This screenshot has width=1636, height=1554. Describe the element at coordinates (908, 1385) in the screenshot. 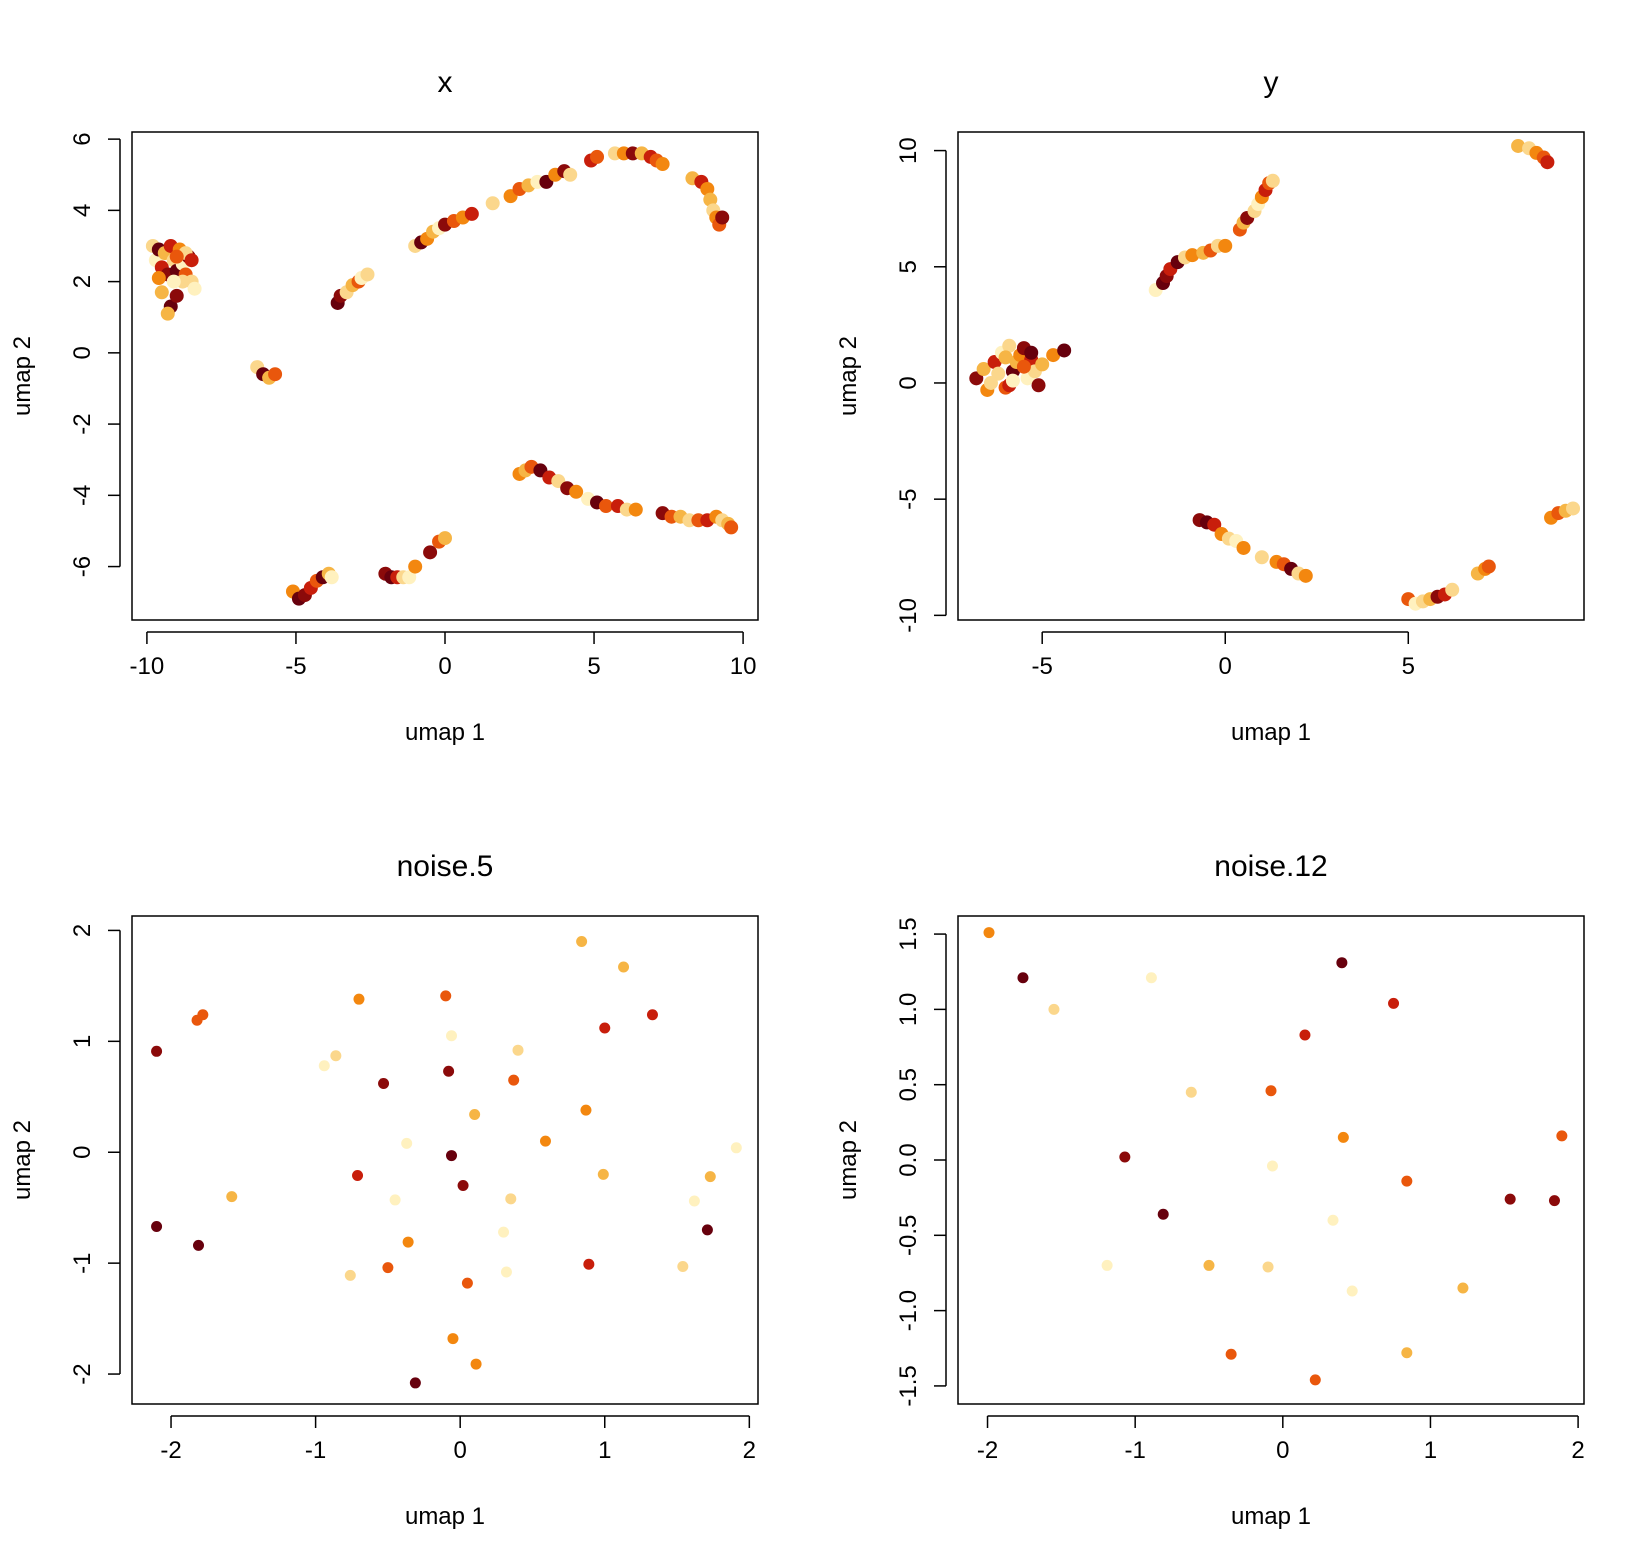

I see `y-tick-label: -1.5` at that location.